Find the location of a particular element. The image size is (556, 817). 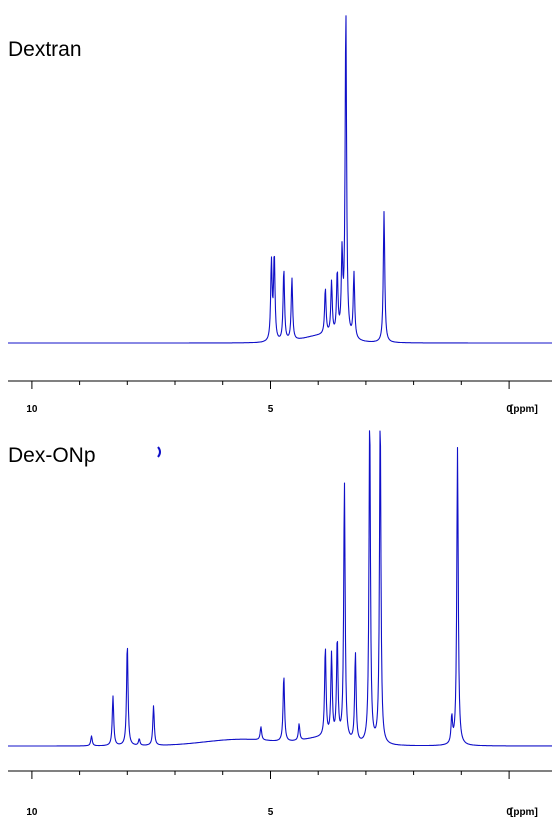

x-axis-ticks-dex-onp is located at coordinates (270, 775).